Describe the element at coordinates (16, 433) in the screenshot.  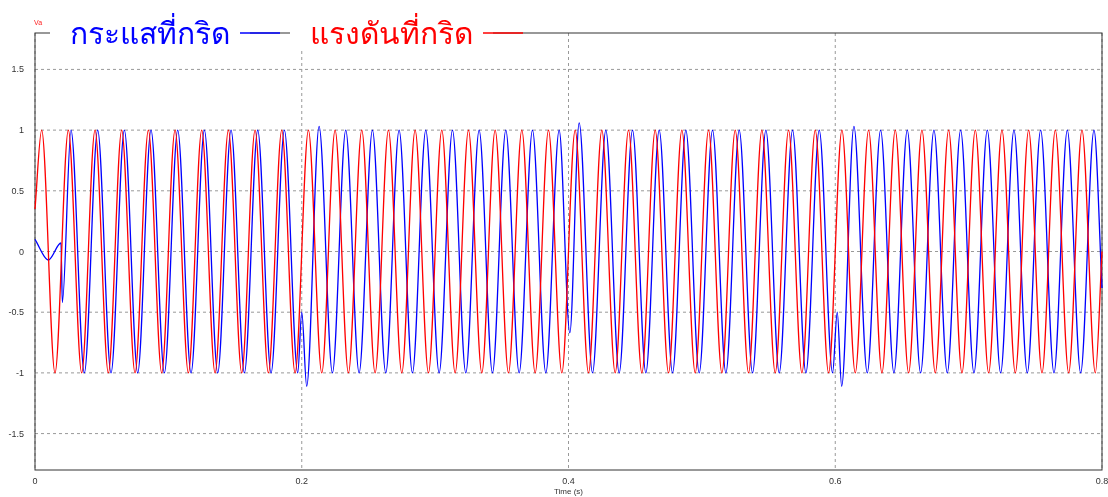
I see `y-tick-label: -1.5` at that location.